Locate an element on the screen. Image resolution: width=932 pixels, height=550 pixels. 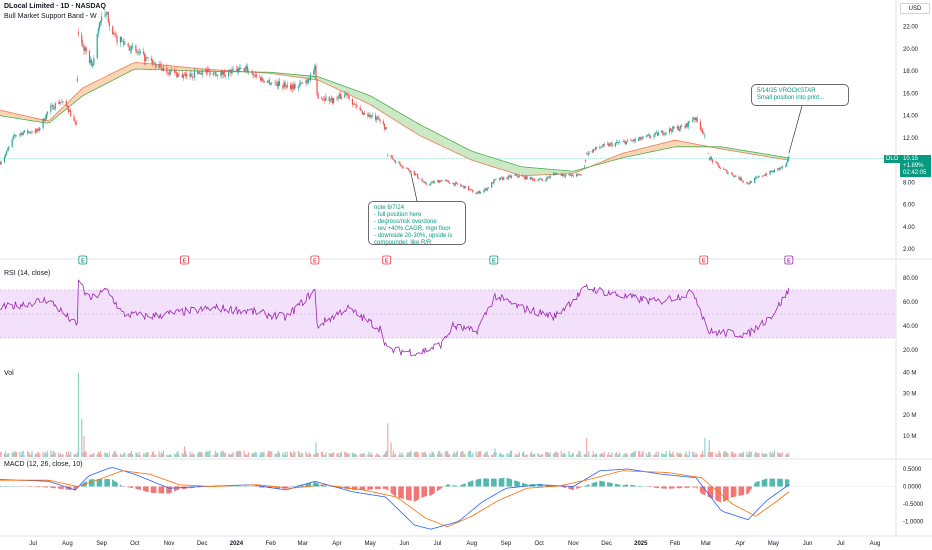
rsi-label: RSI (14, close) is located at coordinates (27, 273).